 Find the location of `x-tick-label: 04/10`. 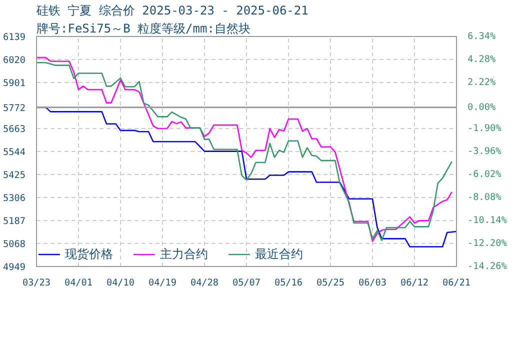

x-tick-label: 04/10 is located at coordinates (120, 283).